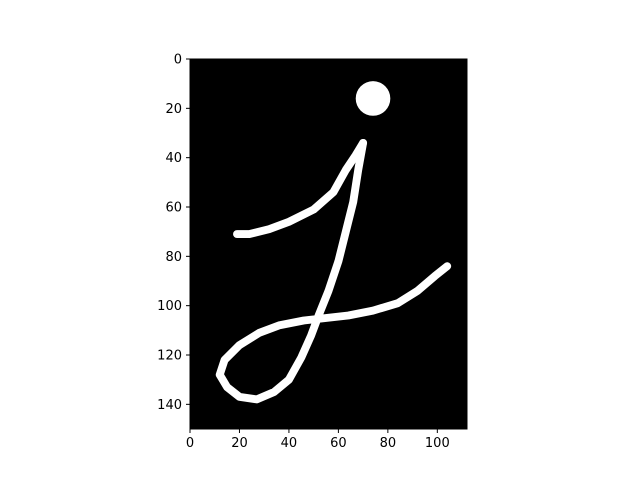  I want to click on x-tick-label: 0, so click(190, 443).